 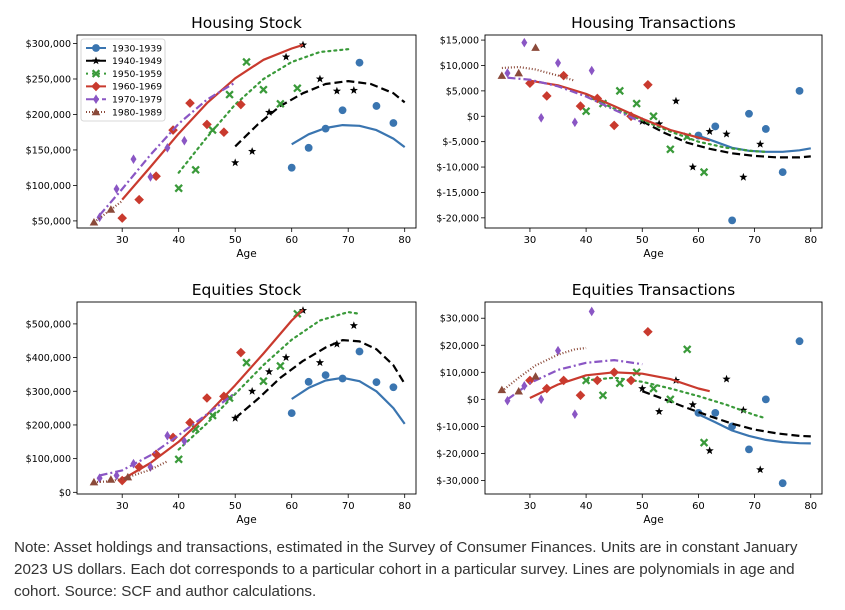 What do you see at coordinates (459, 373) in the screenshot?
I see `y-tick-label-4: $10,000` at bounding box center [459, 373].